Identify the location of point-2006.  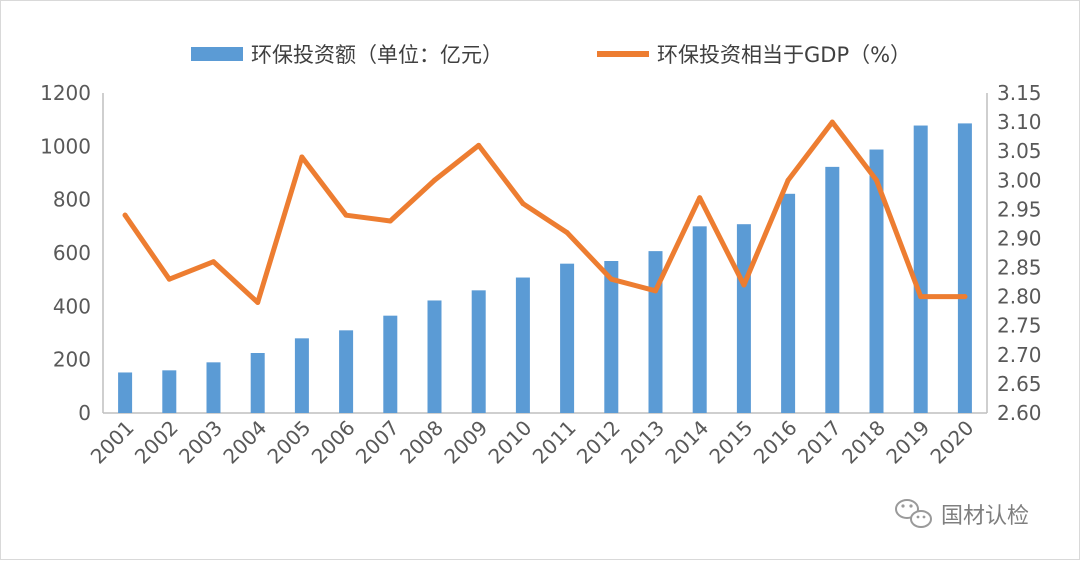
(346, 215).